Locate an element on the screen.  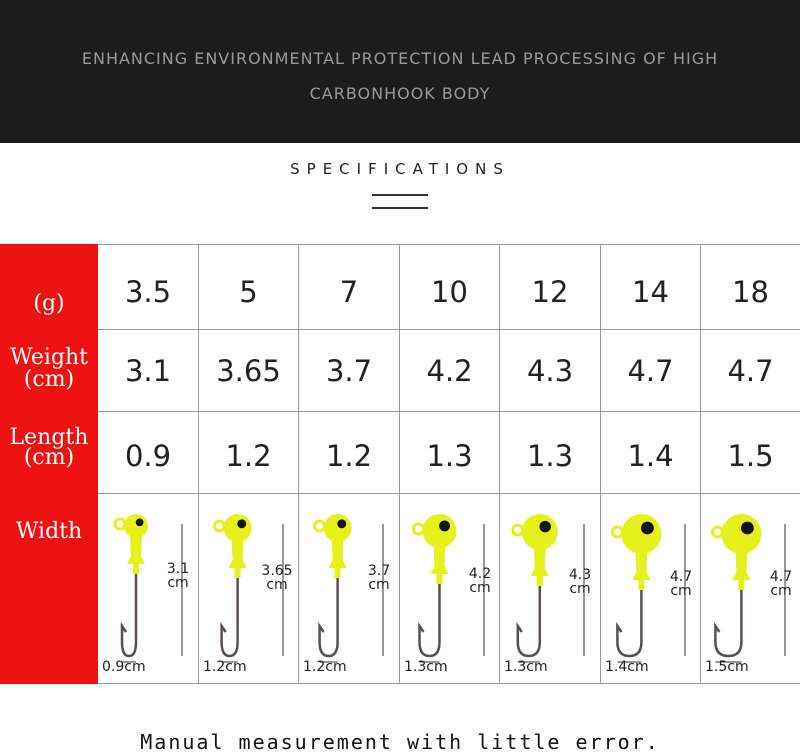
lure-width-label: 1.5cm is located at coordinates (727, 667).